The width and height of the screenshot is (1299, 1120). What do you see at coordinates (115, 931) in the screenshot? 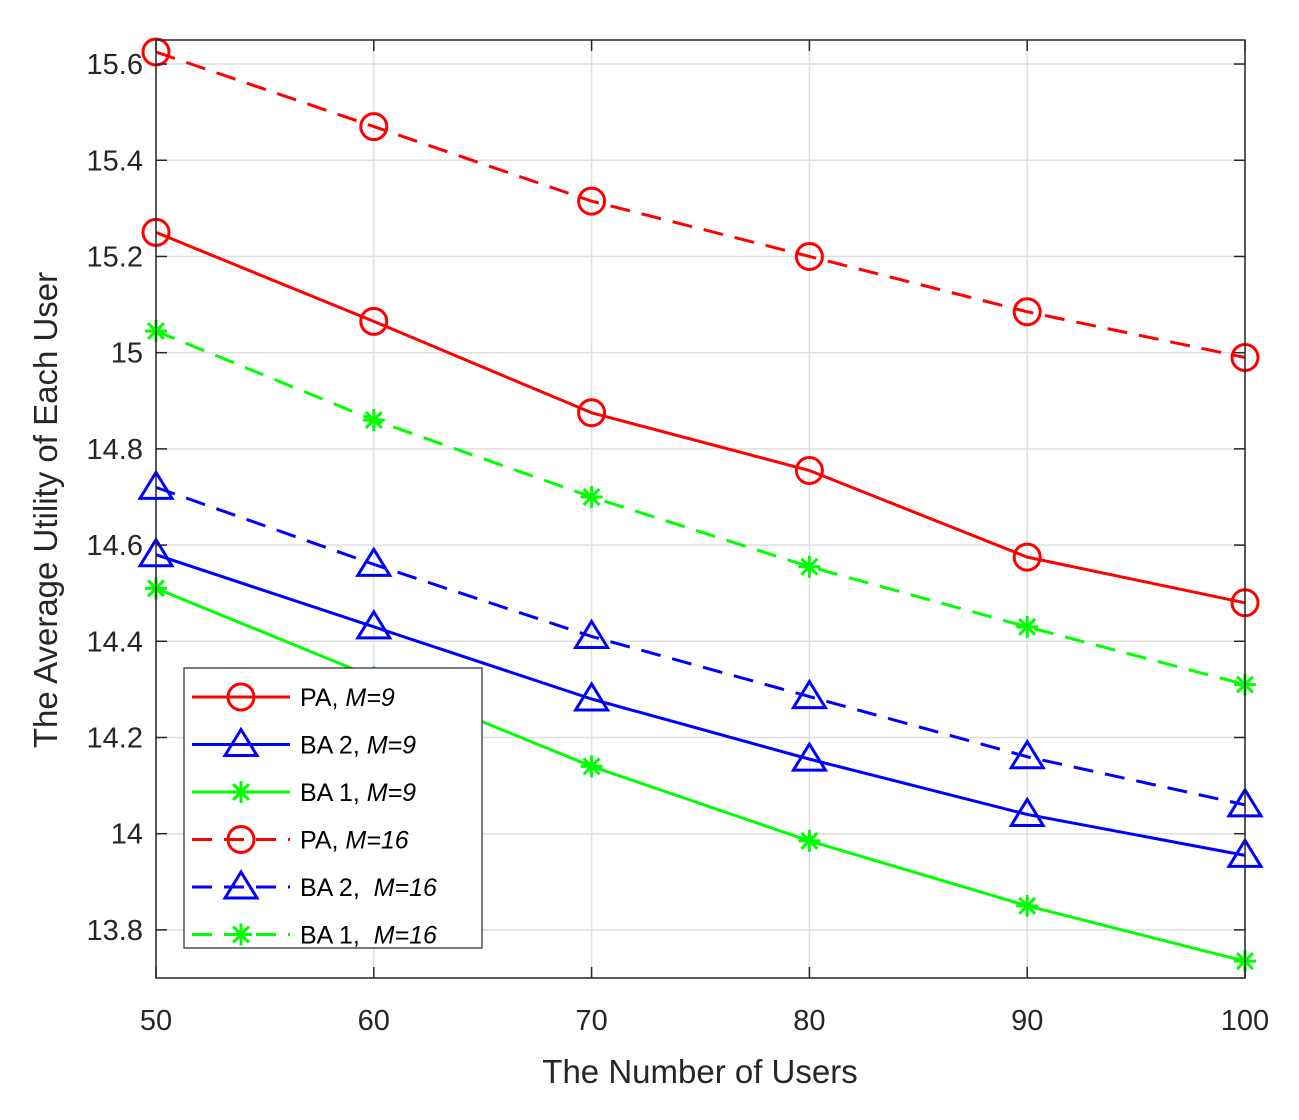
I see `y-tick-label: 13.8` at bounding box center [115, 931].